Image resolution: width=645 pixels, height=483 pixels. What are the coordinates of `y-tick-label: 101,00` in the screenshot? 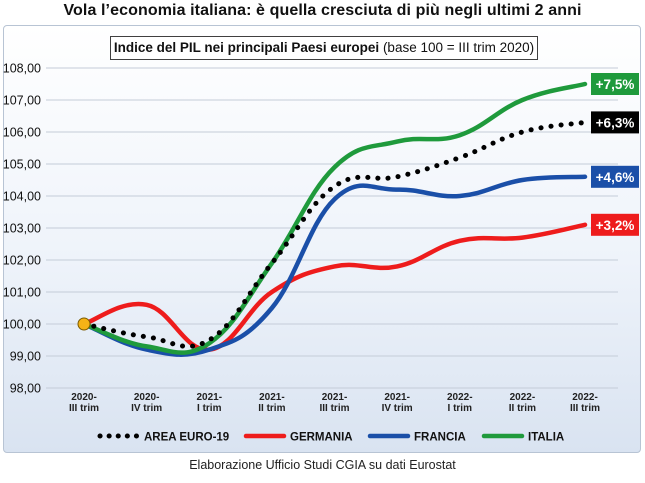 It's located at (22, 293).